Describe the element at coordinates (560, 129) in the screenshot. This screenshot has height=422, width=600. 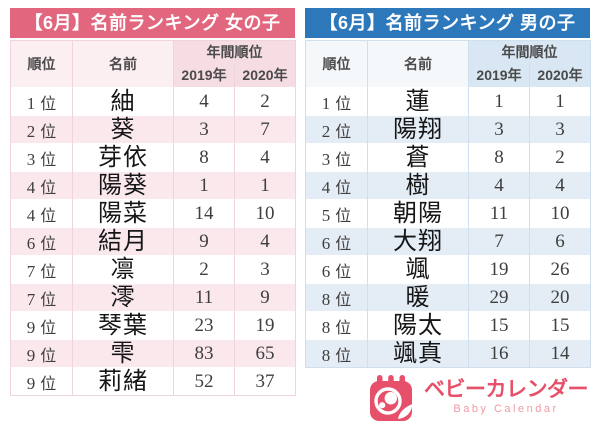
I see `rank-2020-cell: 3` at that location.